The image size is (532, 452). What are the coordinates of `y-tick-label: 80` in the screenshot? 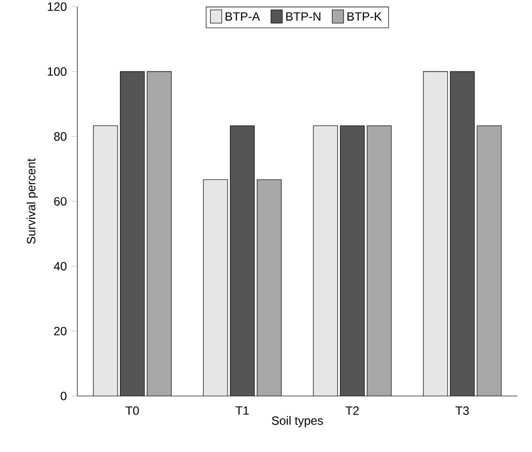 It's located at (60, 136).